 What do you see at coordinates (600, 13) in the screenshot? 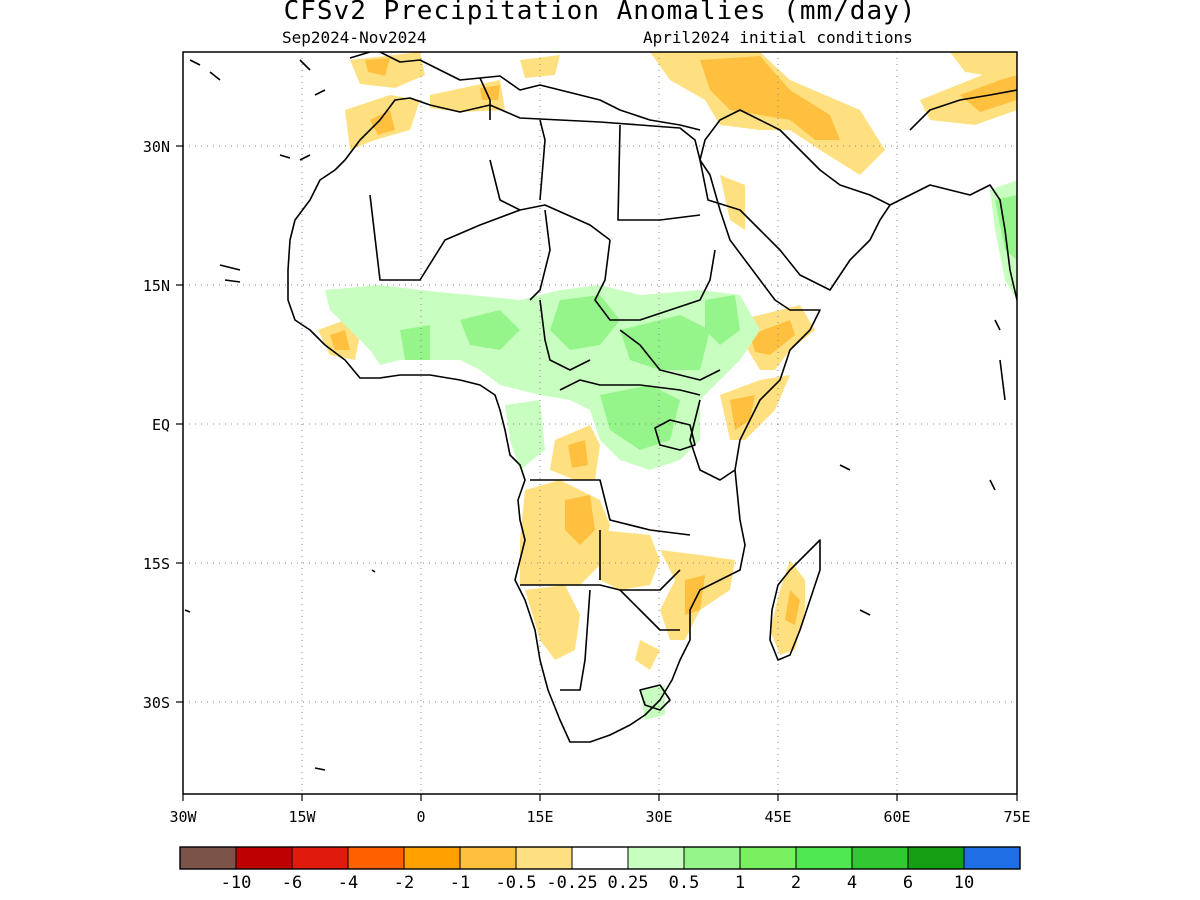
I see `map-title: CFSv2 Precipitation Anomalies (mm/day)` at bounding box center [600, 13].